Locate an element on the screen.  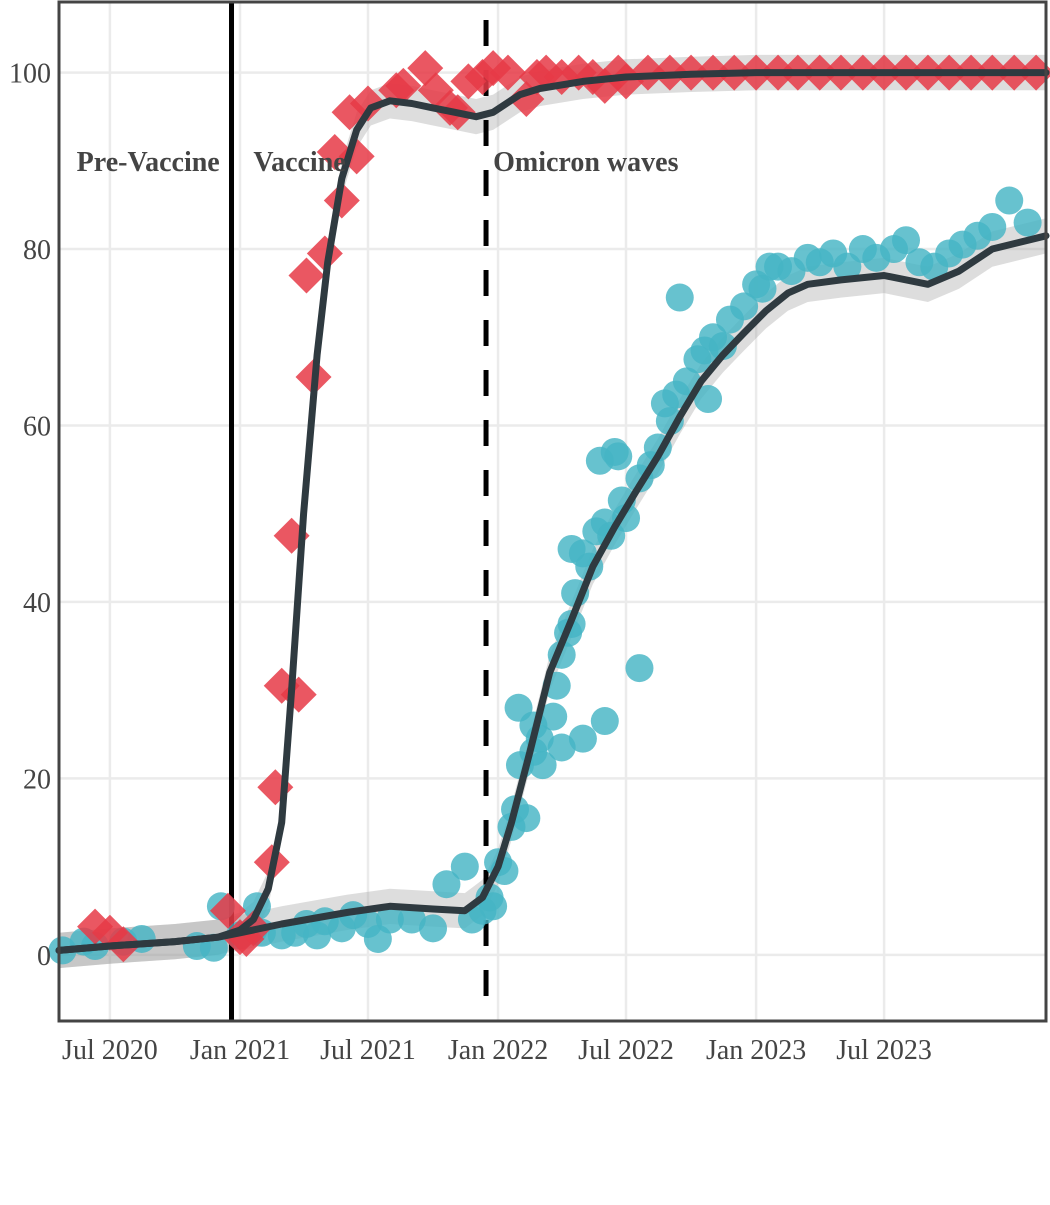
y-tick-layer: 0 20 40 60 80 100 is located at coordinates (30, 515).